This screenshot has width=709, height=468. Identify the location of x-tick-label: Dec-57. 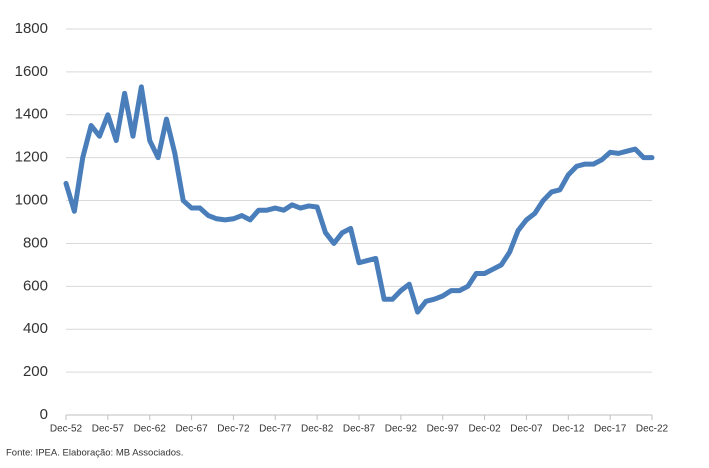
(108, 429).